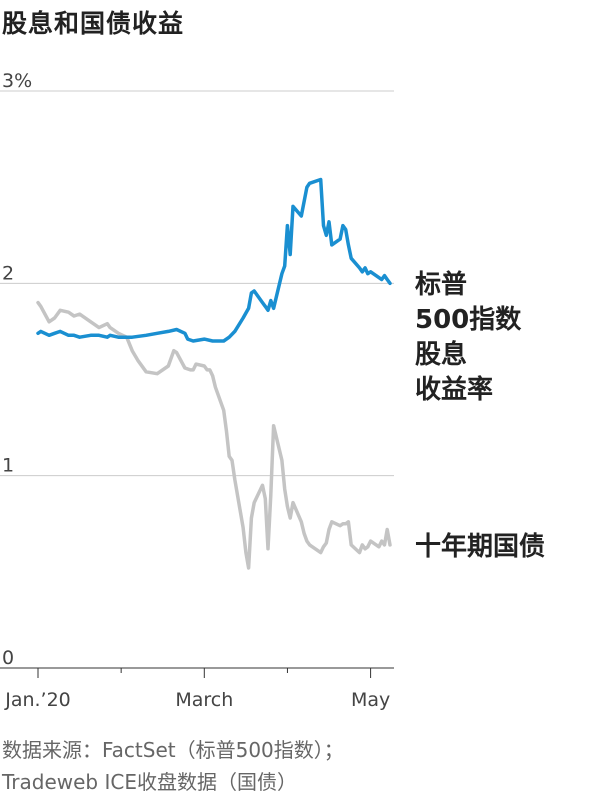 The image size is (600, 800). I want to click on series-label-sp500-line-0: 标普, so click(441, 284).